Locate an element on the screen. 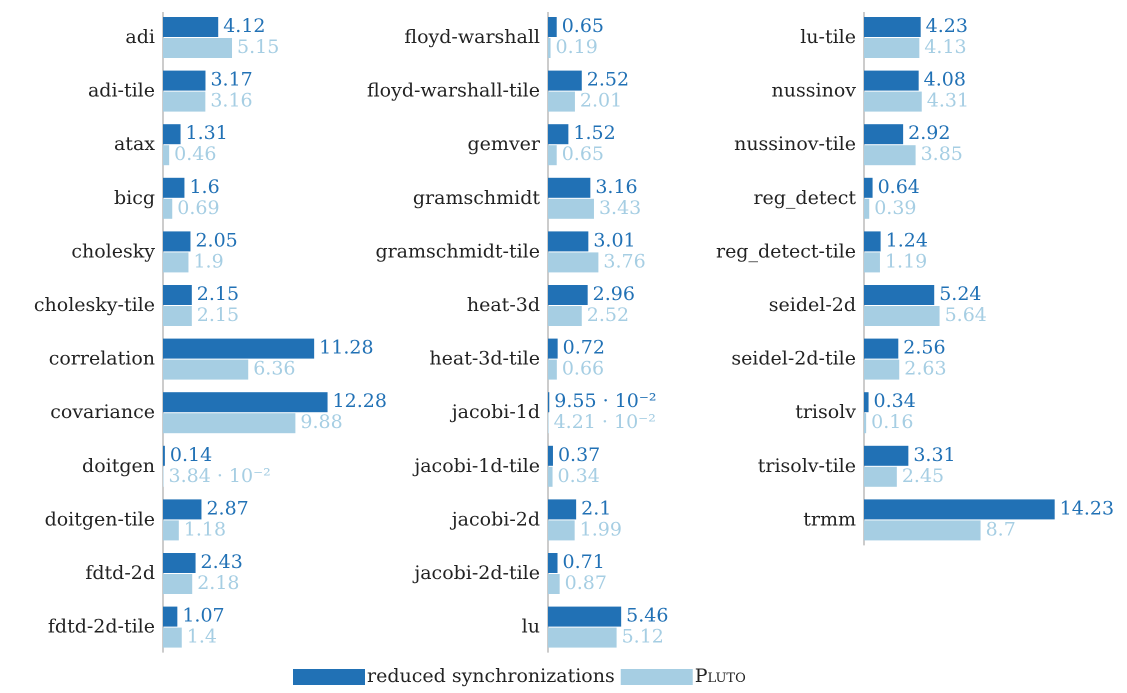 This screenshot has width=1127, height=693. value-label: 5.64 is located at coordinates (966, 315).